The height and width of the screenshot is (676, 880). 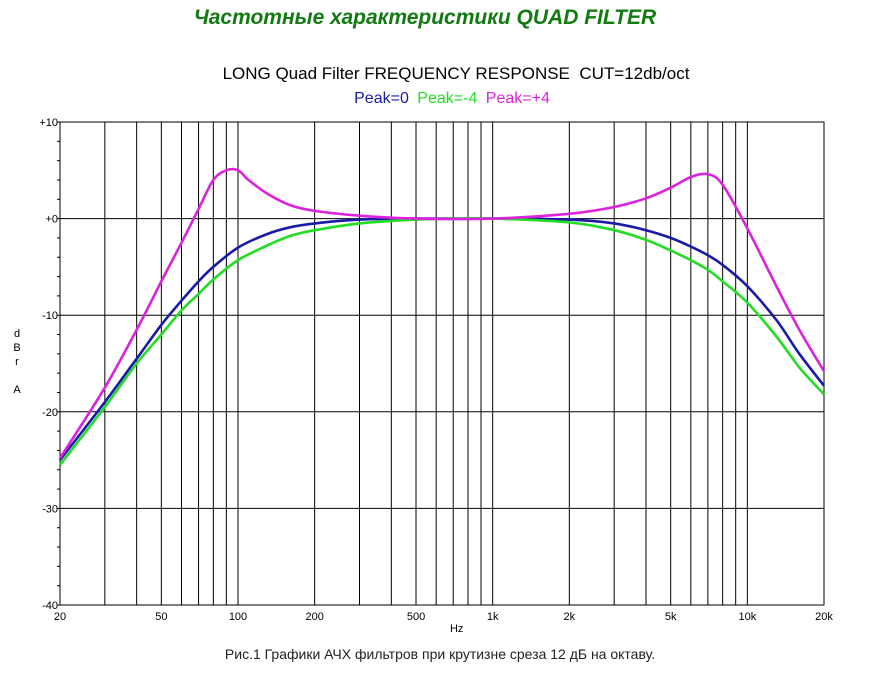 I want to click on y-tick-label: -40, so click(x=50, y=606).